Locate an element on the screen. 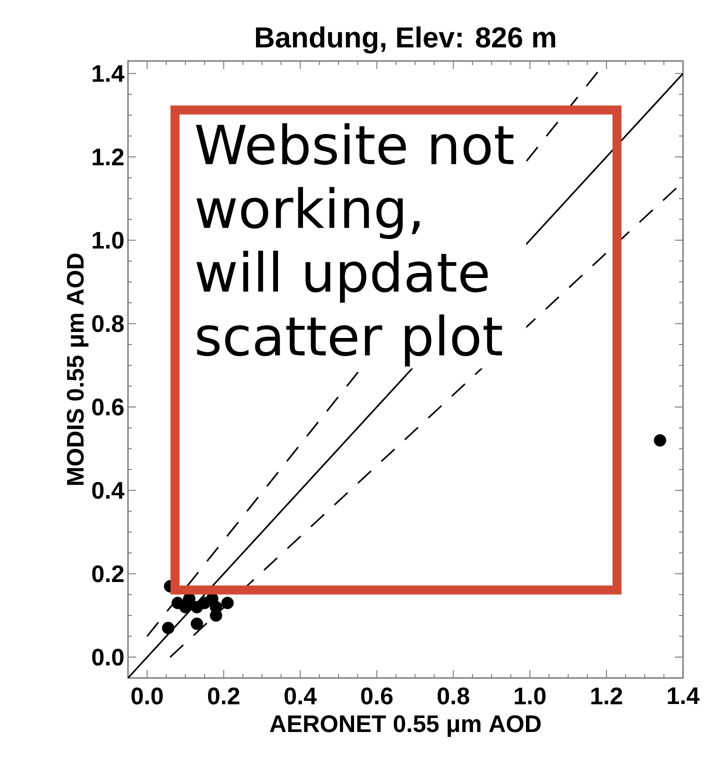 The width and height of the screenshot is (709, 769). y-tick-label: 0.0 is located at coordinates (108, 657).